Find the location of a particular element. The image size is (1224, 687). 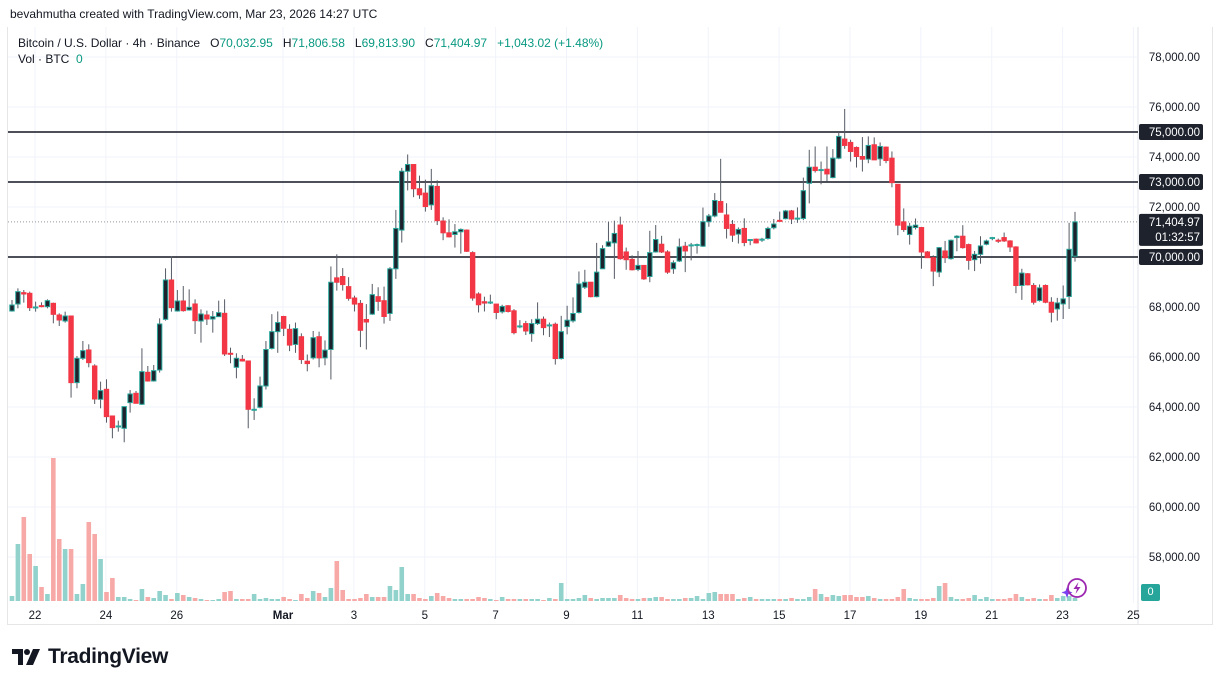

symbol-title: Bitcoin / U.S. Dollar · 4h · Binance is located at coordinates (109, 43).